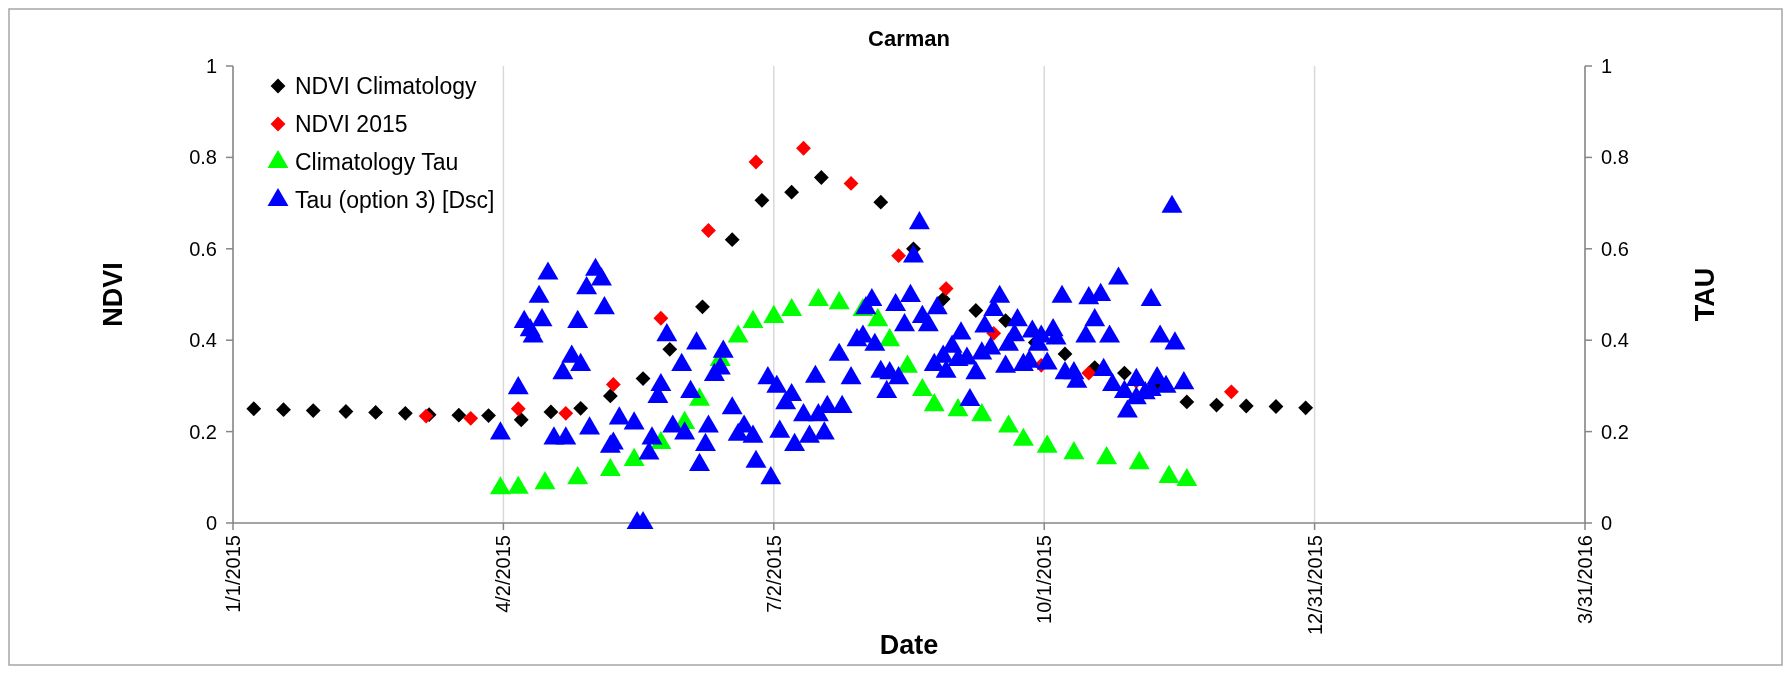 Image resolution: width=1791 pixels, height=674 pixels. Describe the element at coordinates (377, 162) in the screenshot. I see `legend-label: Climatology Tau` at that location.